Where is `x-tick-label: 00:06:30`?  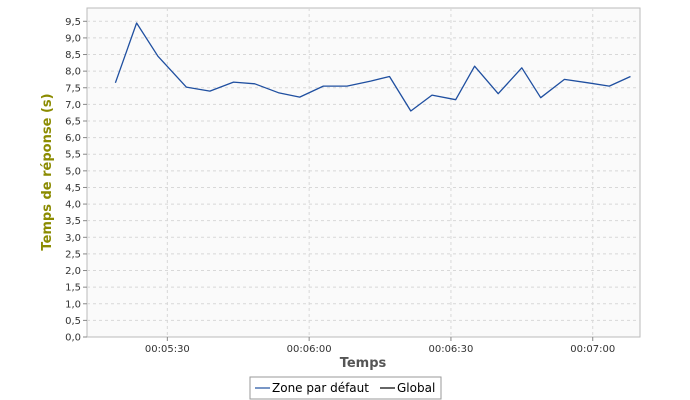
x-tick-label: 00:06:30 is located at coordinates (450, 349).